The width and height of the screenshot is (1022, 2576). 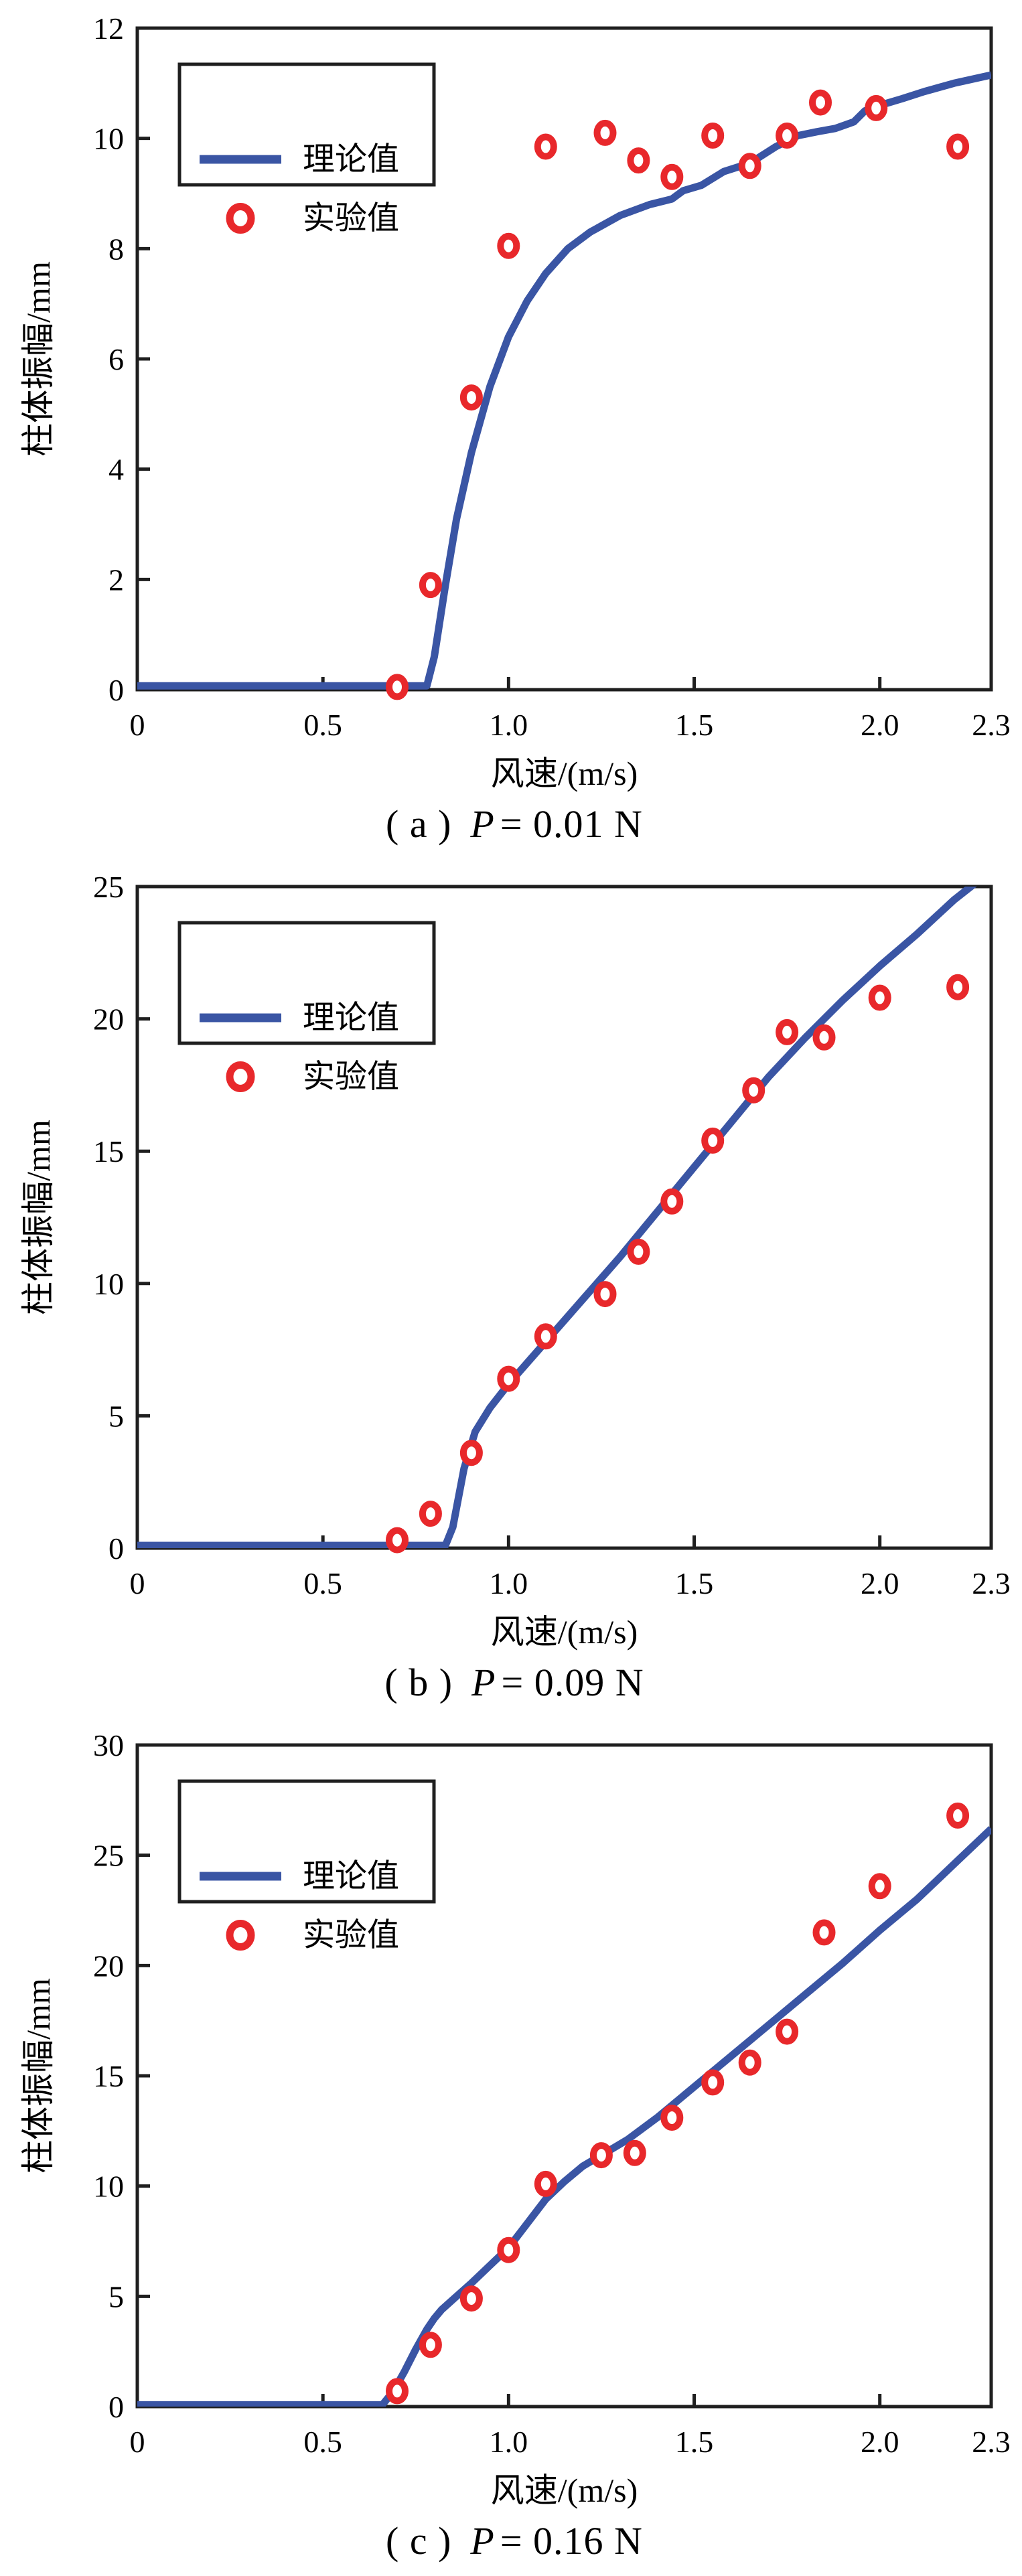 I want to click on caption-value: = 0.09 N, so click(x=572, y=1682).